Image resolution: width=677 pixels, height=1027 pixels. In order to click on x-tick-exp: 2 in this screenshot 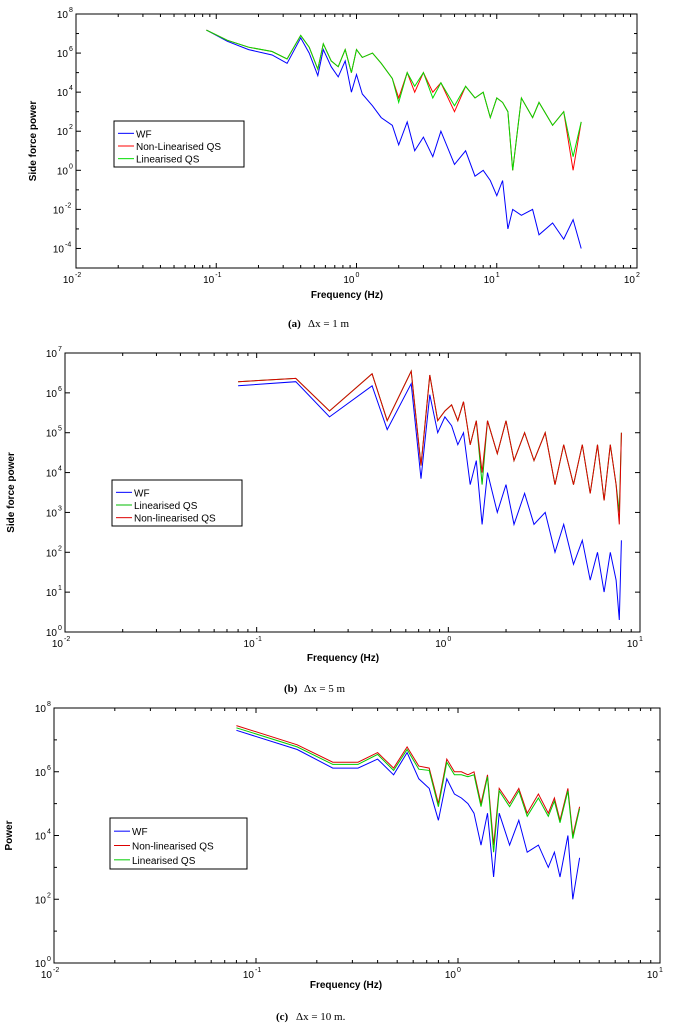, I will do `click(638, 275)`.